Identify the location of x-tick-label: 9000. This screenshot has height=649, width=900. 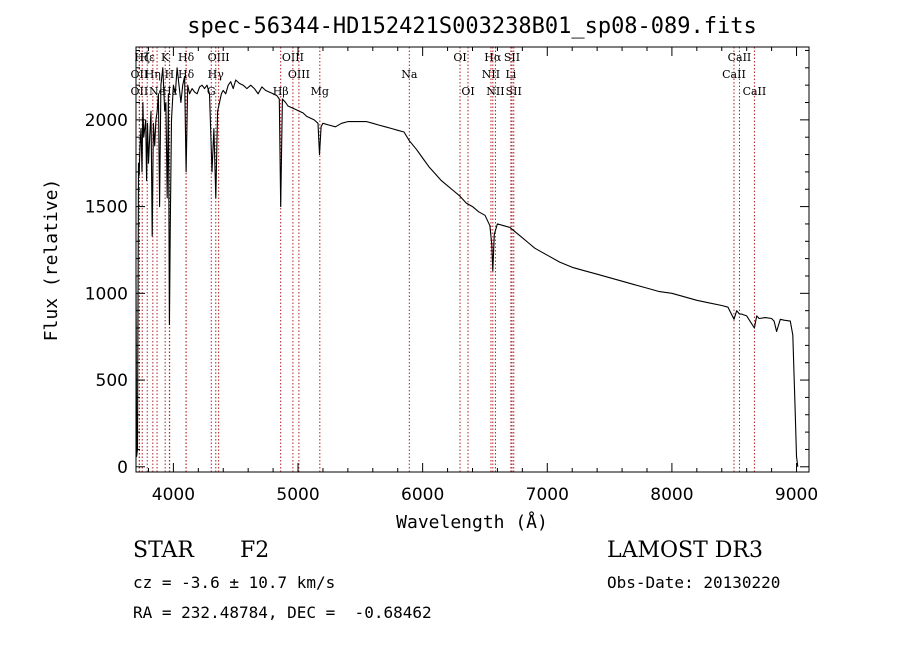
(796, 495).